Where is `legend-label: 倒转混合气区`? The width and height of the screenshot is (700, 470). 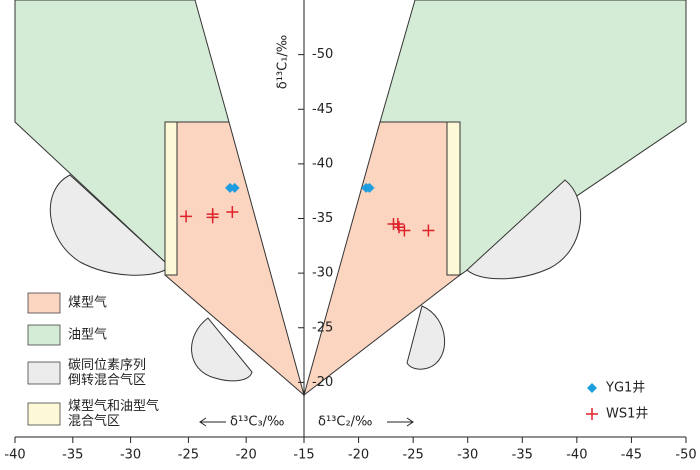
legend-label: 倒转混合气区 is located at coordinates (107, 380).